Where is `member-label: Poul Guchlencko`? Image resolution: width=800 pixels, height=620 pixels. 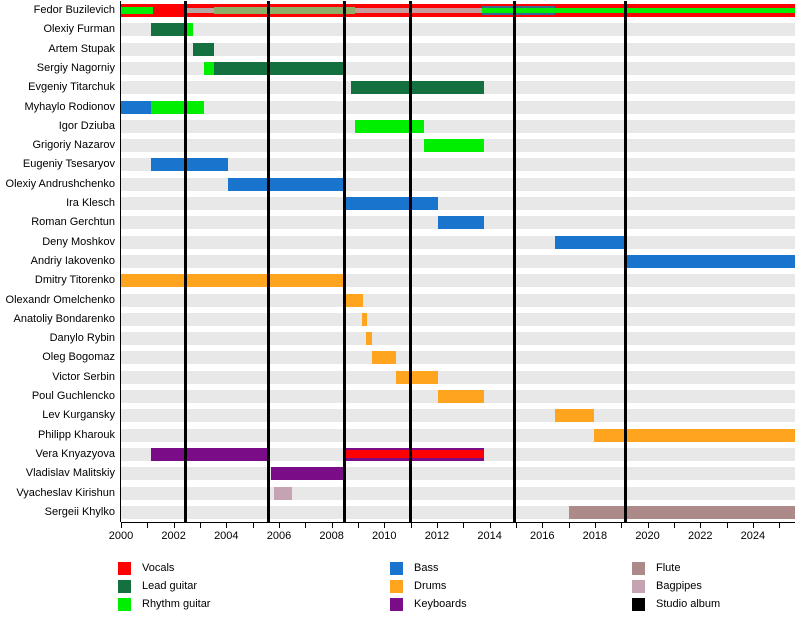 member-label: Poul Guchlencko is located at coordinates (73, 396).